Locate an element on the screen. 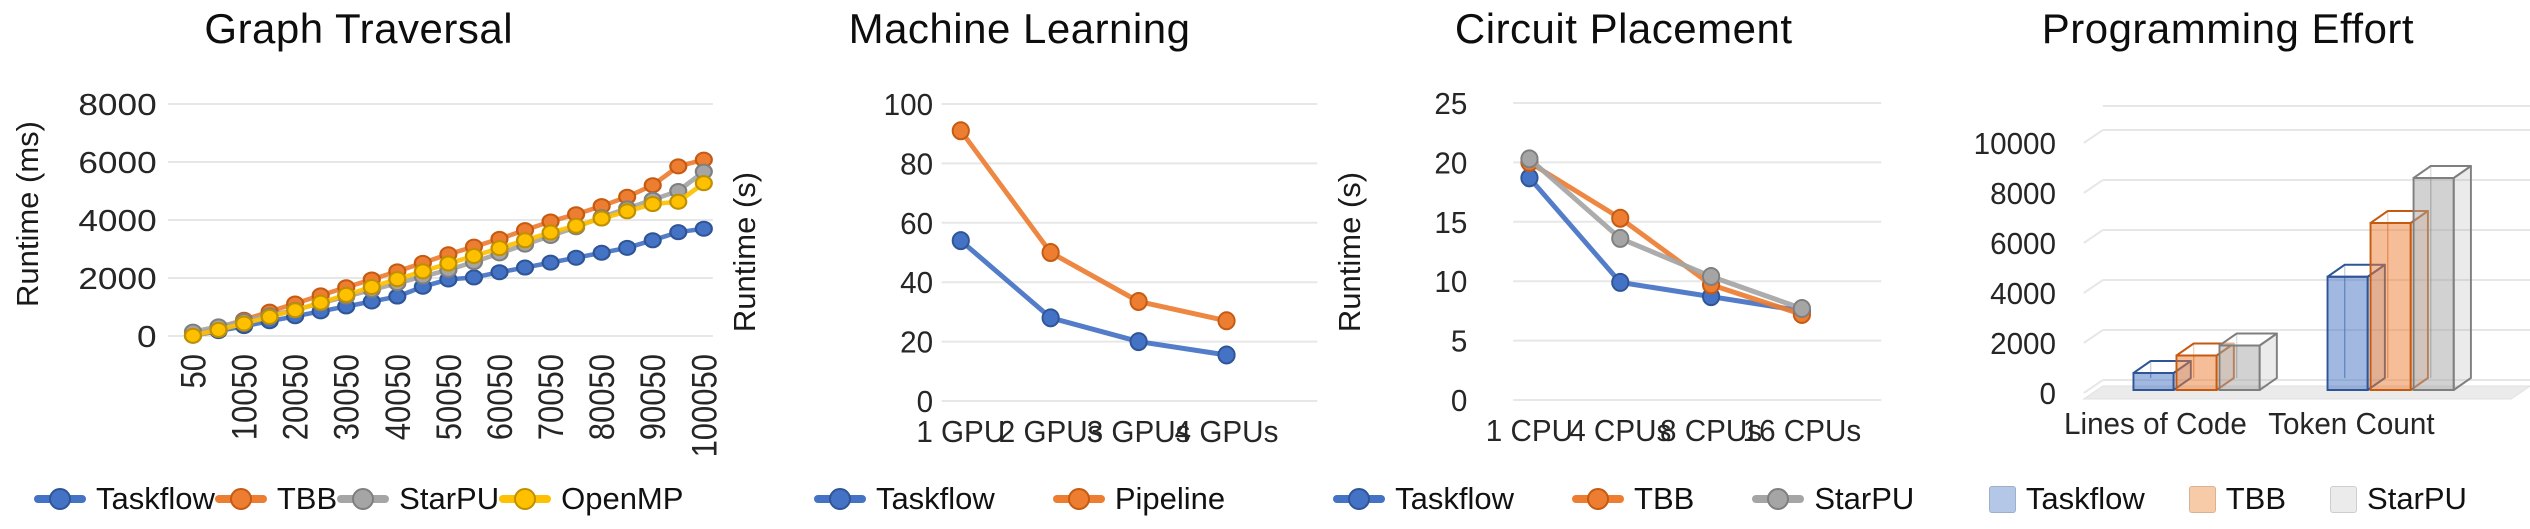 This screenshot has width=2530, height=529. svg-text: 15 is located at coordinates (1450, 223).